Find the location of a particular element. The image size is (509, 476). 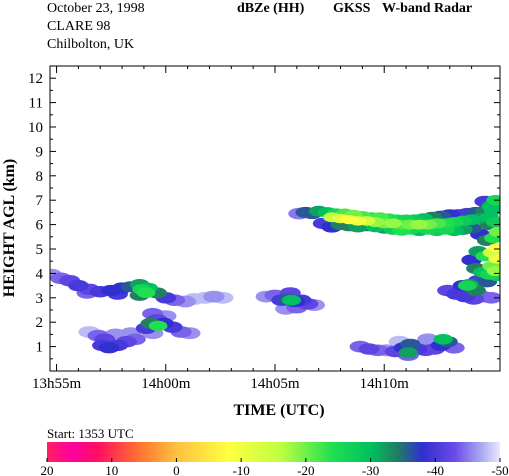

y-tick-label: 1 is located at coordinates (40, 348).